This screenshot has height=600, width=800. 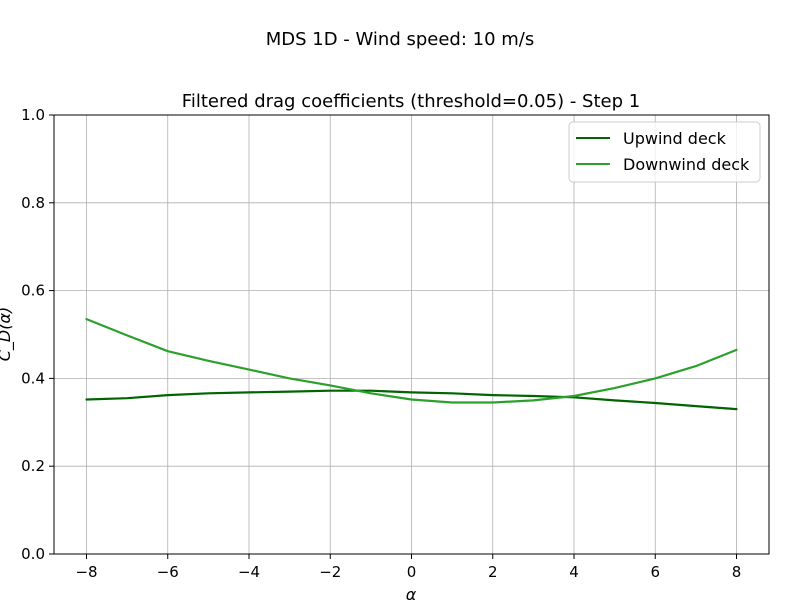 What do you see at coordinates (493, 572) in the screenshot?
I see `x-tick-label: 2` at bounding box center [493, 572].